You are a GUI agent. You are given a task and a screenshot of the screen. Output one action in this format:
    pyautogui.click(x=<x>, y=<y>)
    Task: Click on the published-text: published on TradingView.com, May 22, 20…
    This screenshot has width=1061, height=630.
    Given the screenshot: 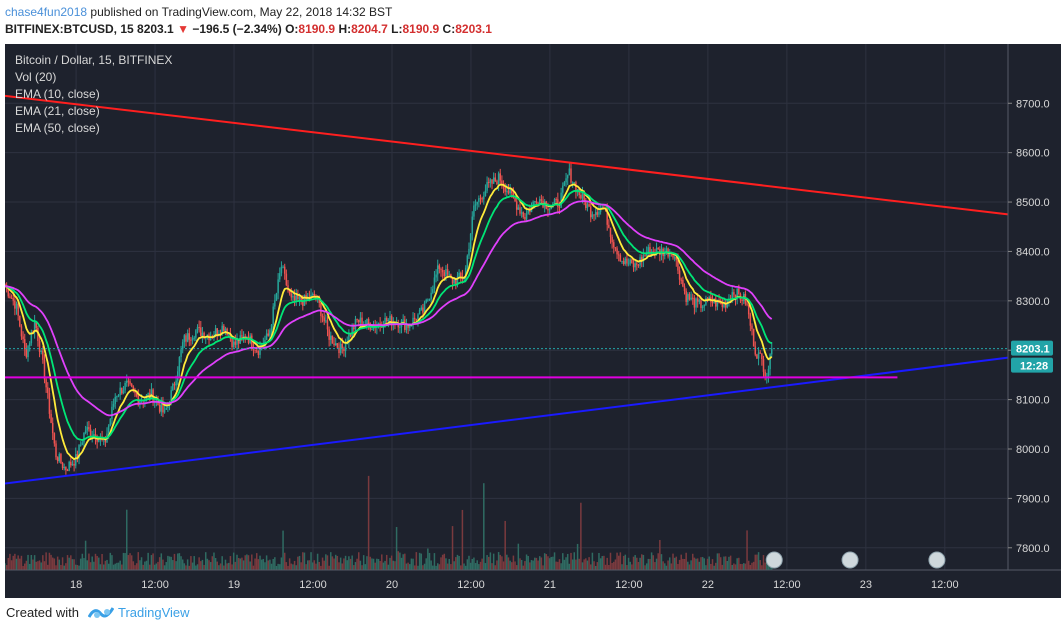 What is the action you would take?
    pyautogui.click(x=241, y=12)
    